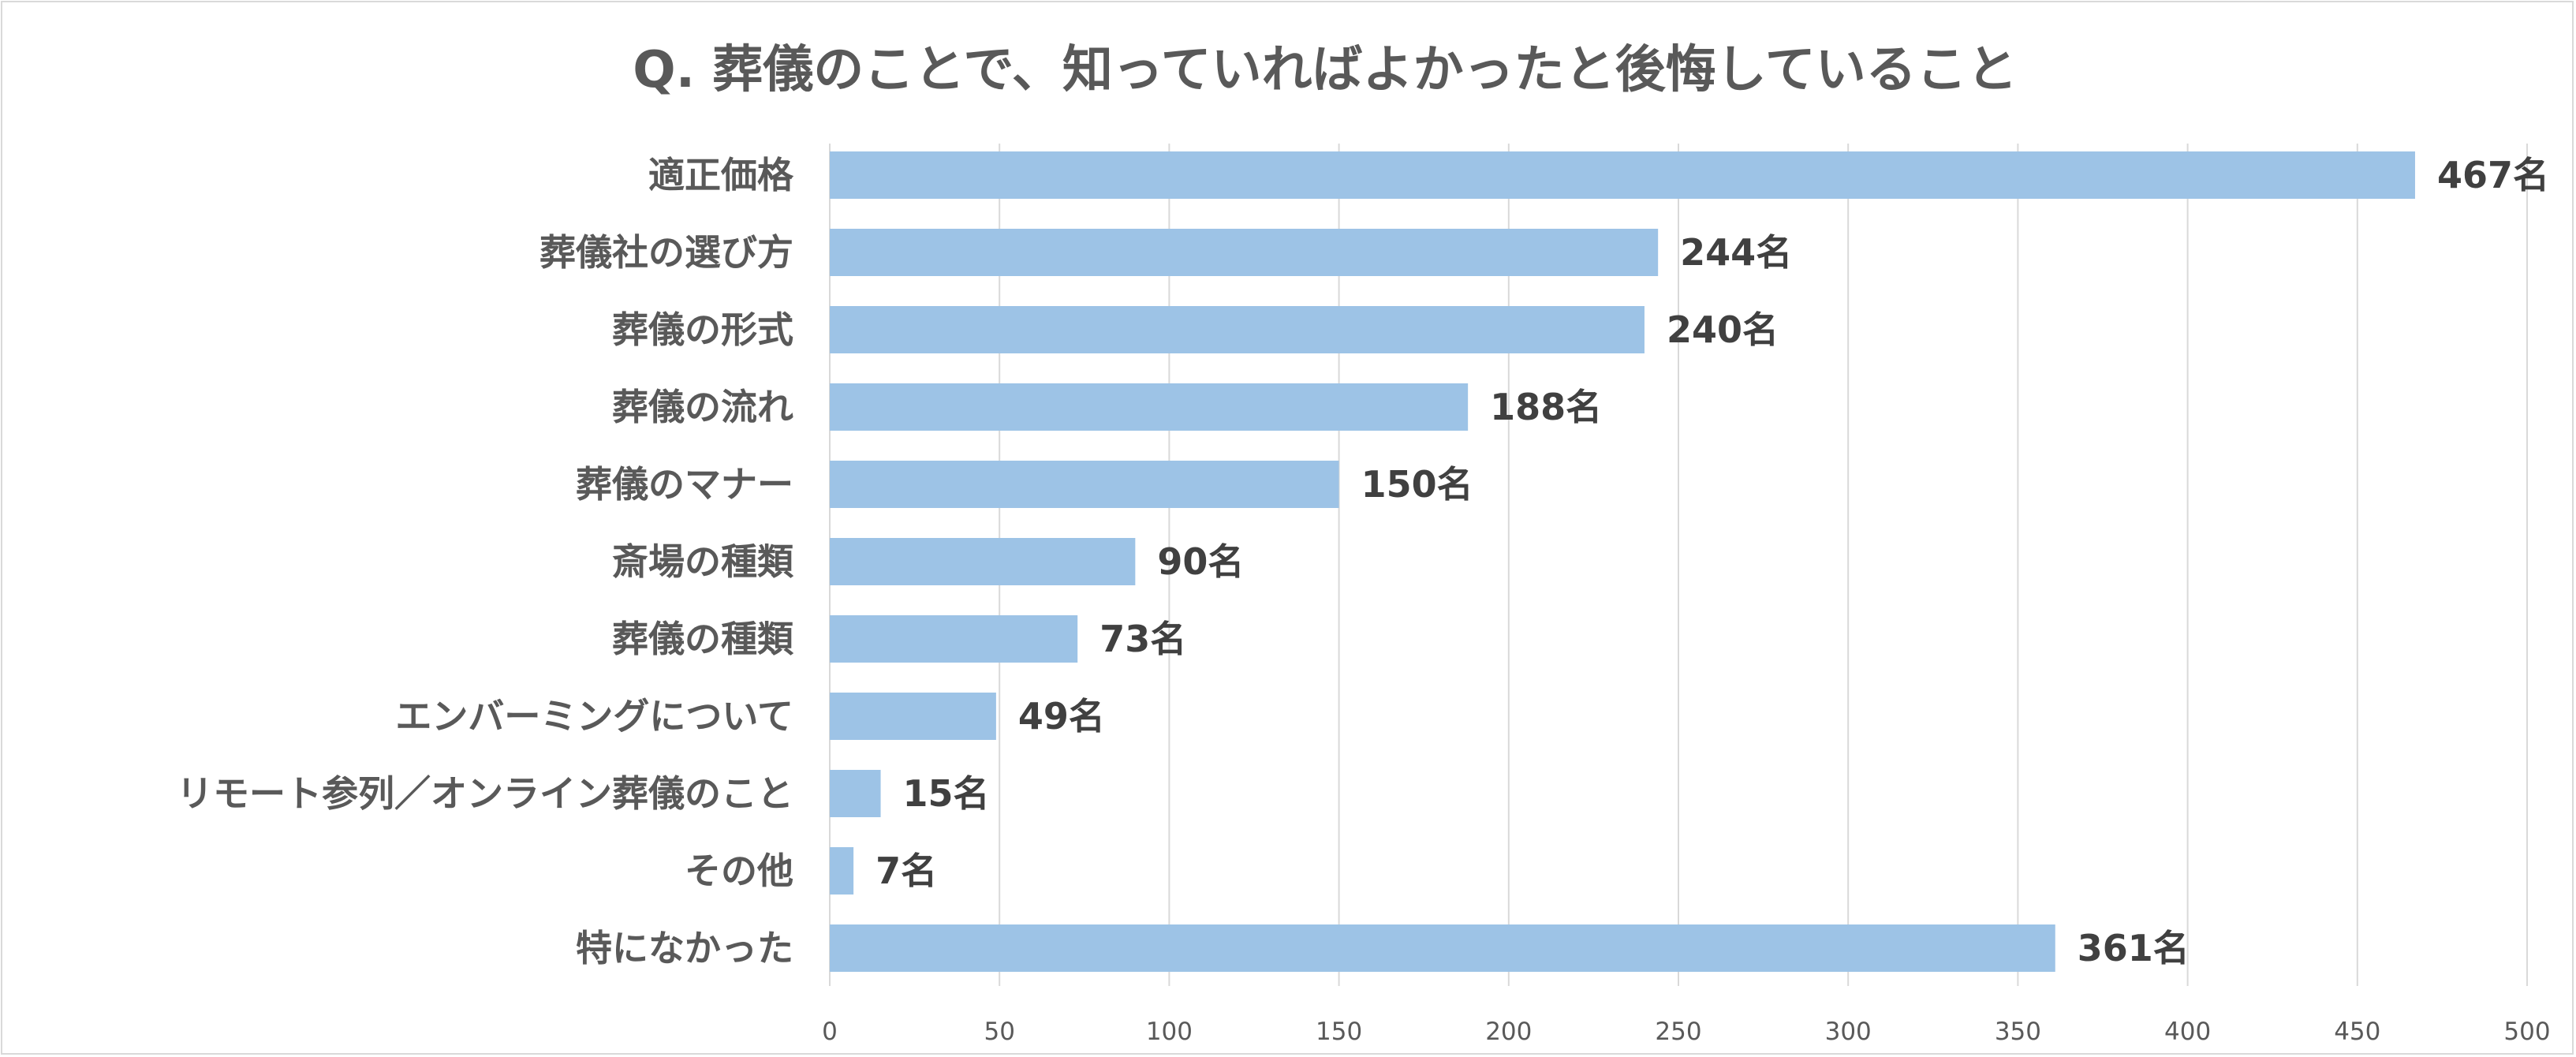  I want to click on x-tick-label: 200, so click(1508, 1032).